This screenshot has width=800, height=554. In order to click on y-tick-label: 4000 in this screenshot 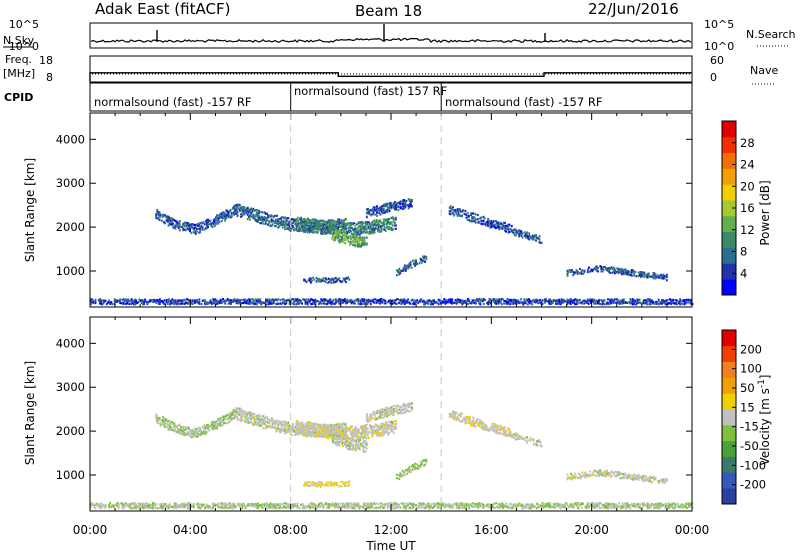, I will do `click(70, 139)`.